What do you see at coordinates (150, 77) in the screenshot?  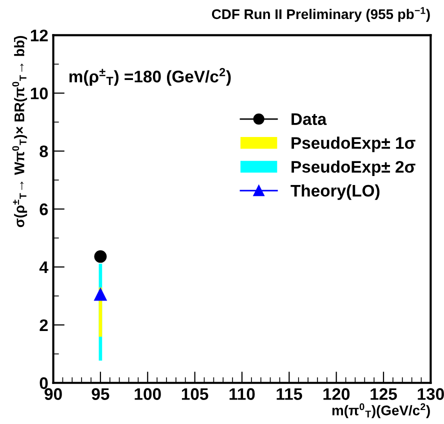 I see `annotation: m(ρ$^{±}$$_{T}$) =180 (GeV/c$^{2}$)` at bounding box center [150, 77].